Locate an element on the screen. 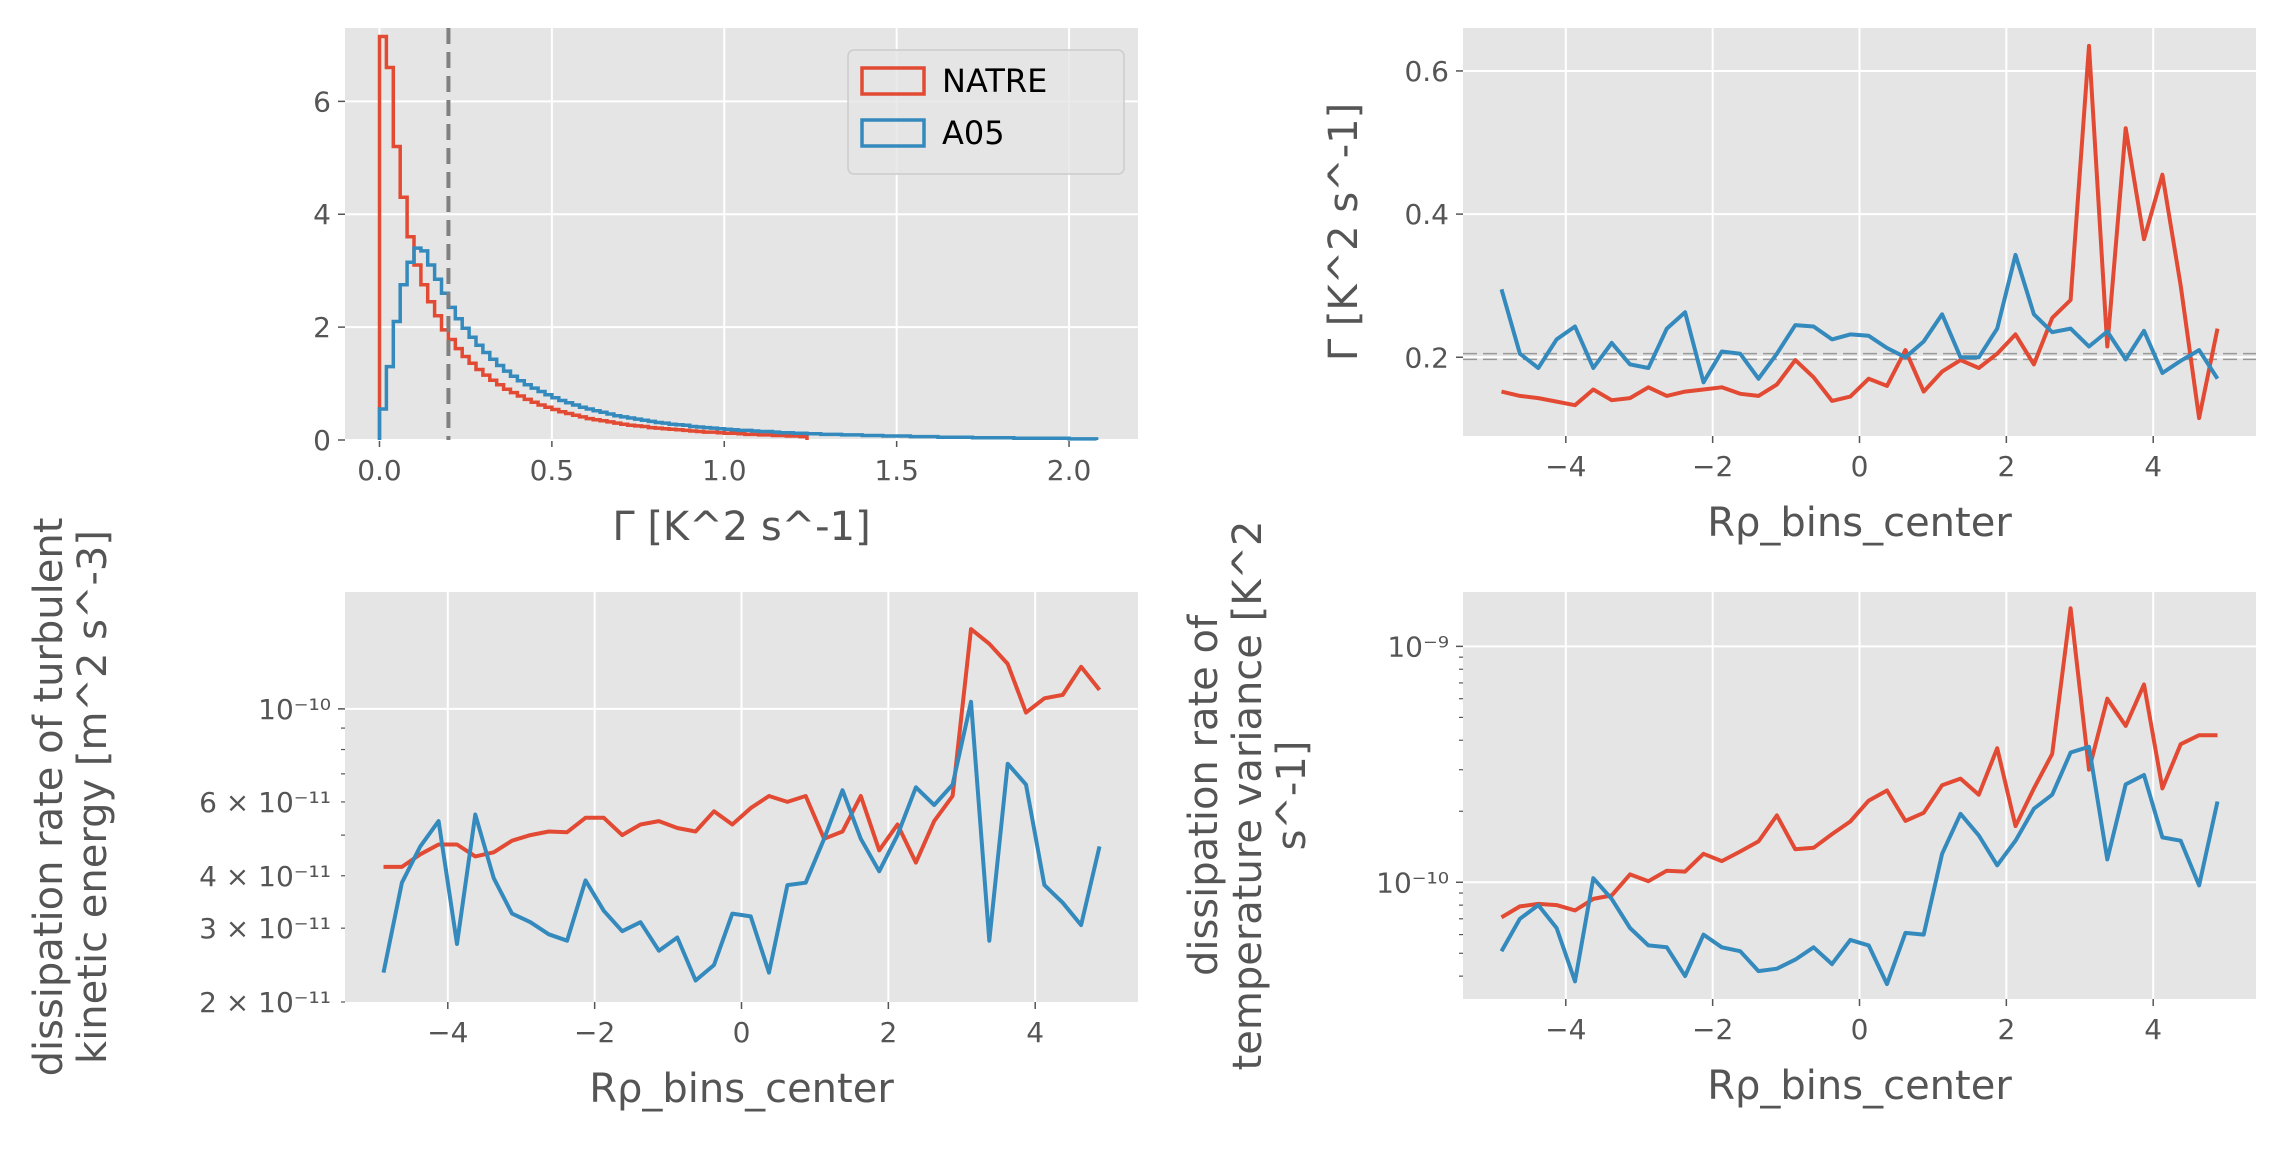 The width and height of the screenshot is (2272, 1152). legend-box is located at coordinates (986, 112).